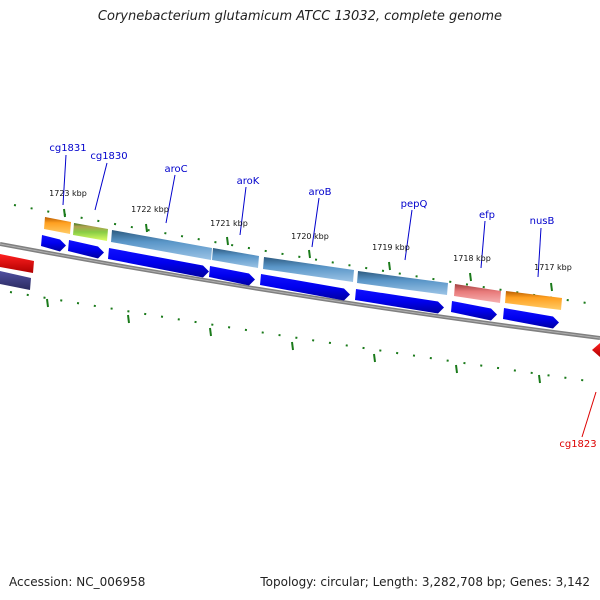  Describe the element at coordinates (67, 148) in the screenshot. I see `gene-label-cg1831: cg1831` at that location.